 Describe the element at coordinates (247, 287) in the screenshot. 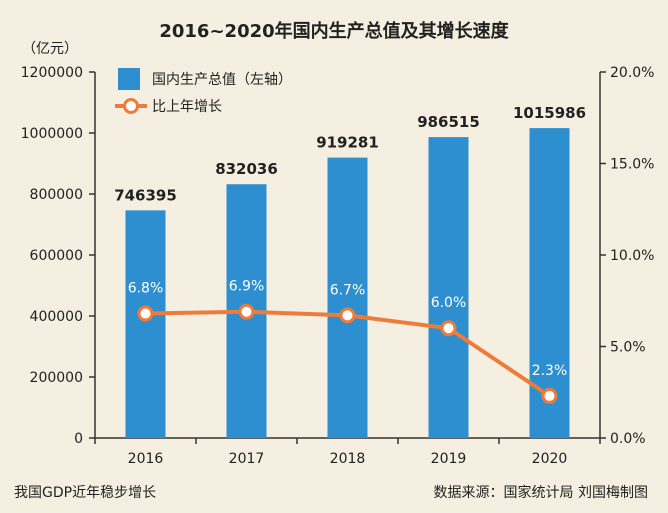

I see `growth-value-label: 6.9%` at that location.